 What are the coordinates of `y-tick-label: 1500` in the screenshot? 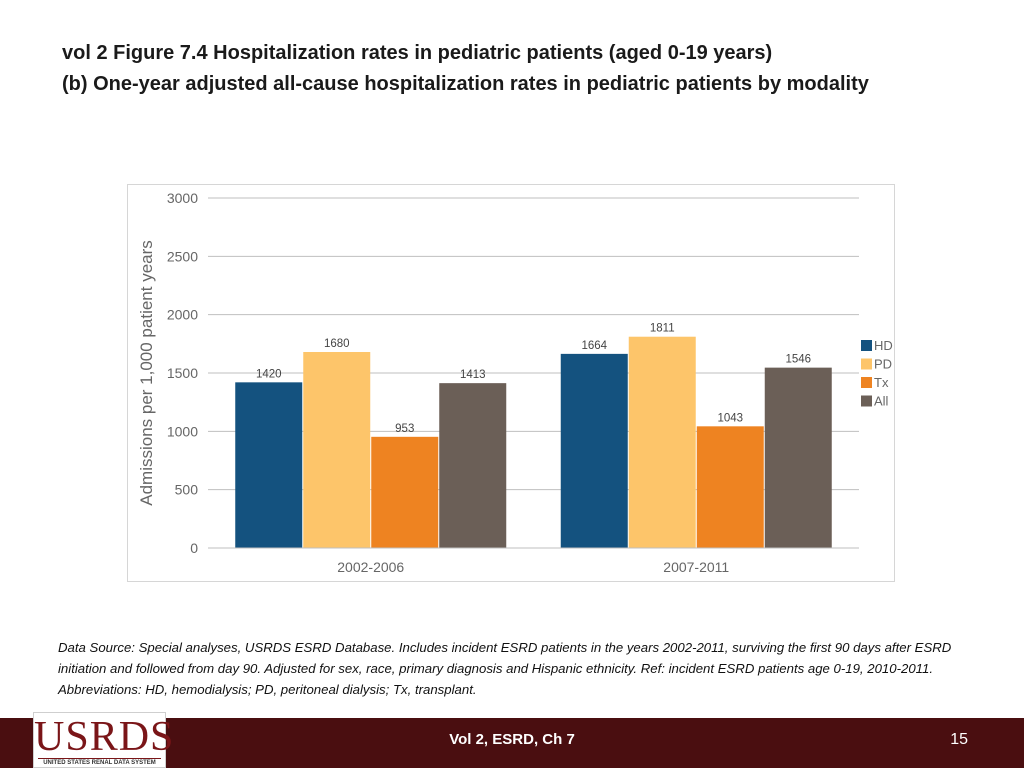 It's located at (182, 373).